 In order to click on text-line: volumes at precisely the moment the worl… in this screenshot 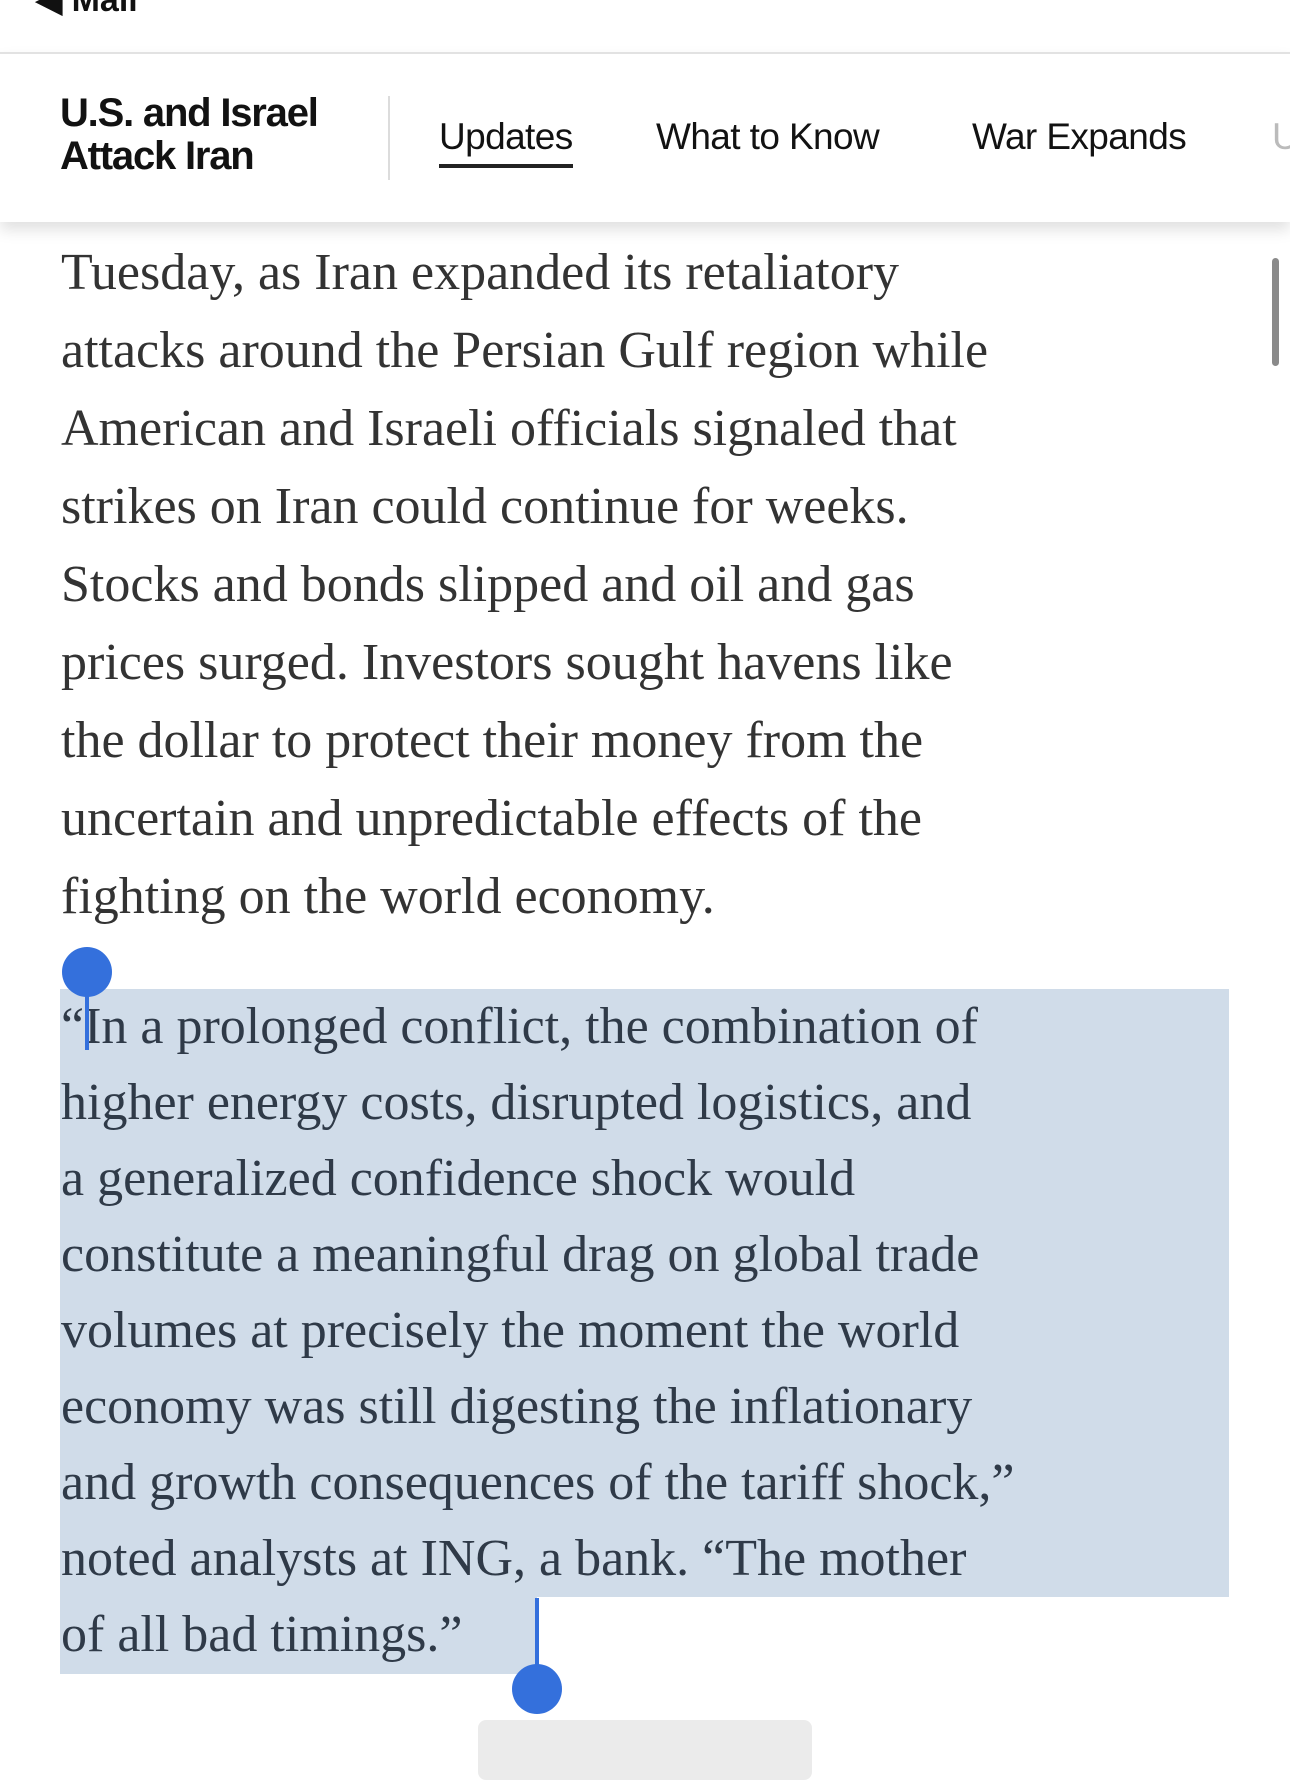, I will do `click(510, 1330)`.